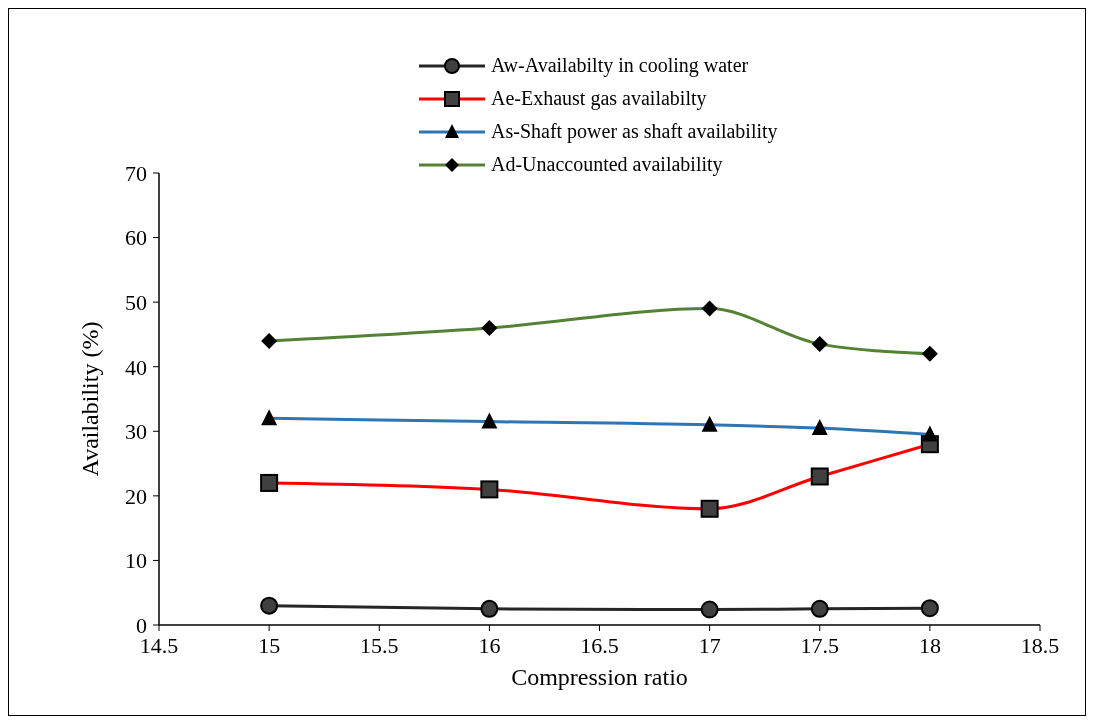  Describe the element at coordinates (489, 645) in the screenshot. I see `x-tick-label: 16` at that location.